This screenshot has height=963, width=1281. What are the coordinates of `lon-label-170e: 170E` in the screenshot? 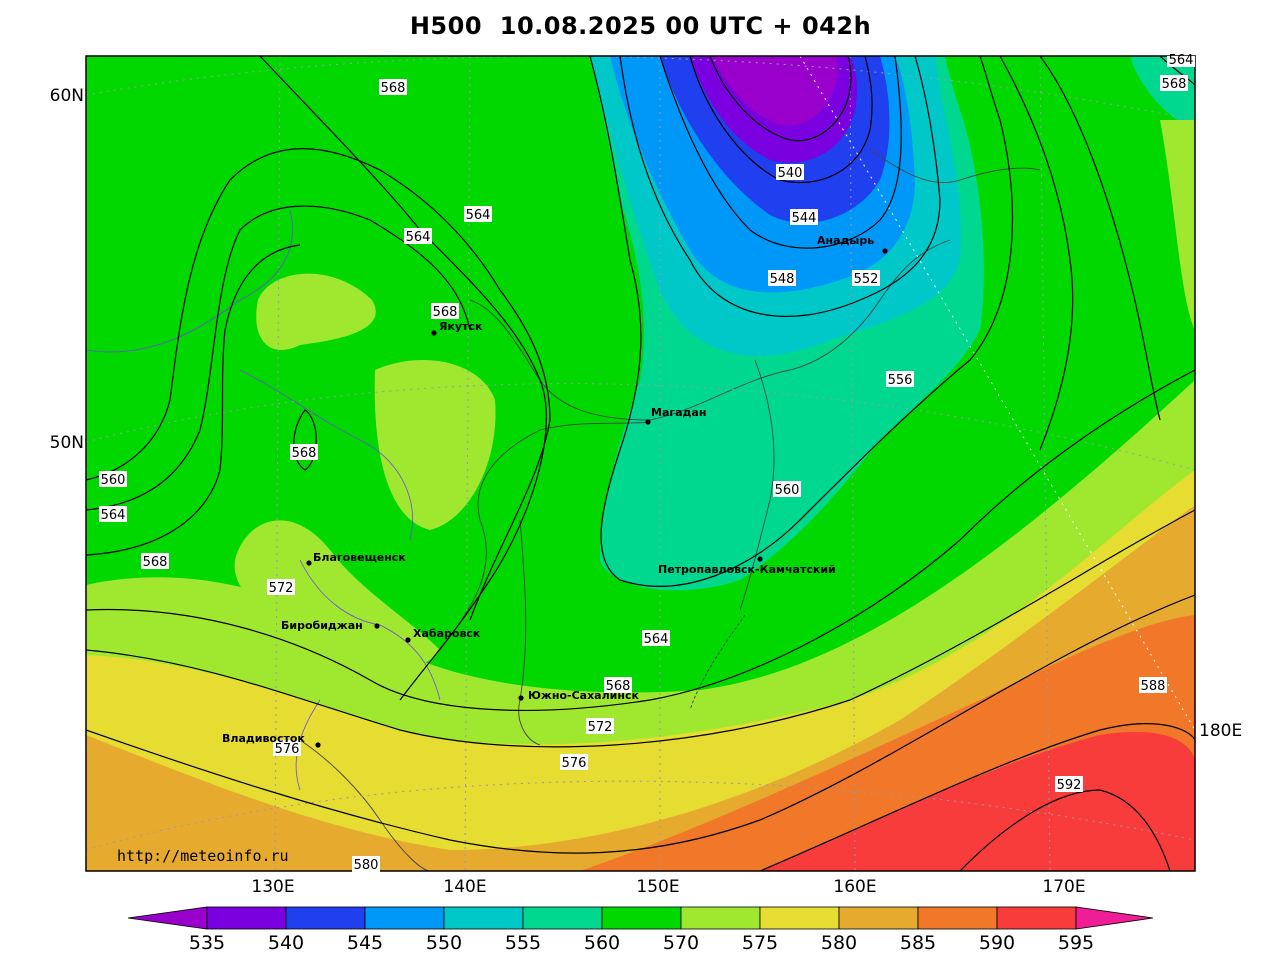 It's located at (1063, 887).